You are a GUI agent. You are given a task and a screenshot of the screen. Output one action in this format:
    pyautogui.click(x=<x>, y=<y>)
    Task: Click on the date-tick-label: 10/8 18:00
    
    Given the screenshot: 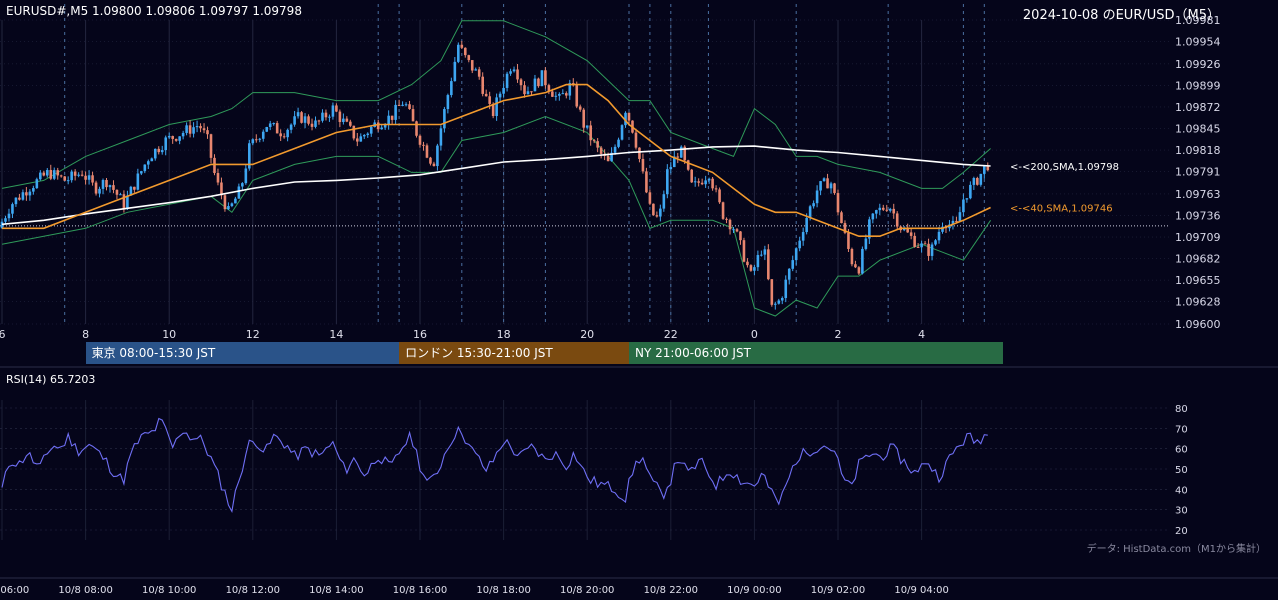 What is the action you would take?
    pyautogui.click(x=503, y=590)
    